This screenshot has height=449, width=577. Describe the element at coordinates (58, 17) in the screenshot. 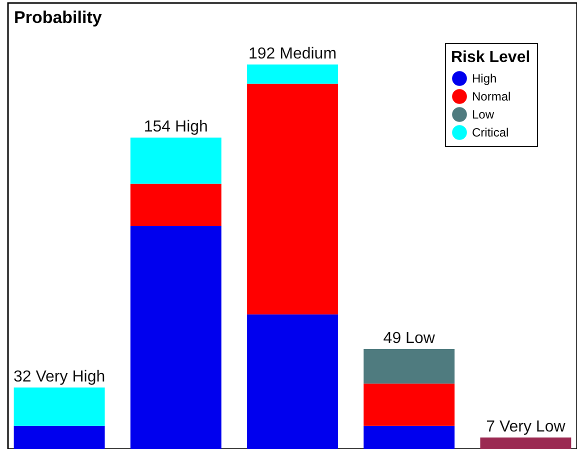

I see `chart-title: Probability` at that location.